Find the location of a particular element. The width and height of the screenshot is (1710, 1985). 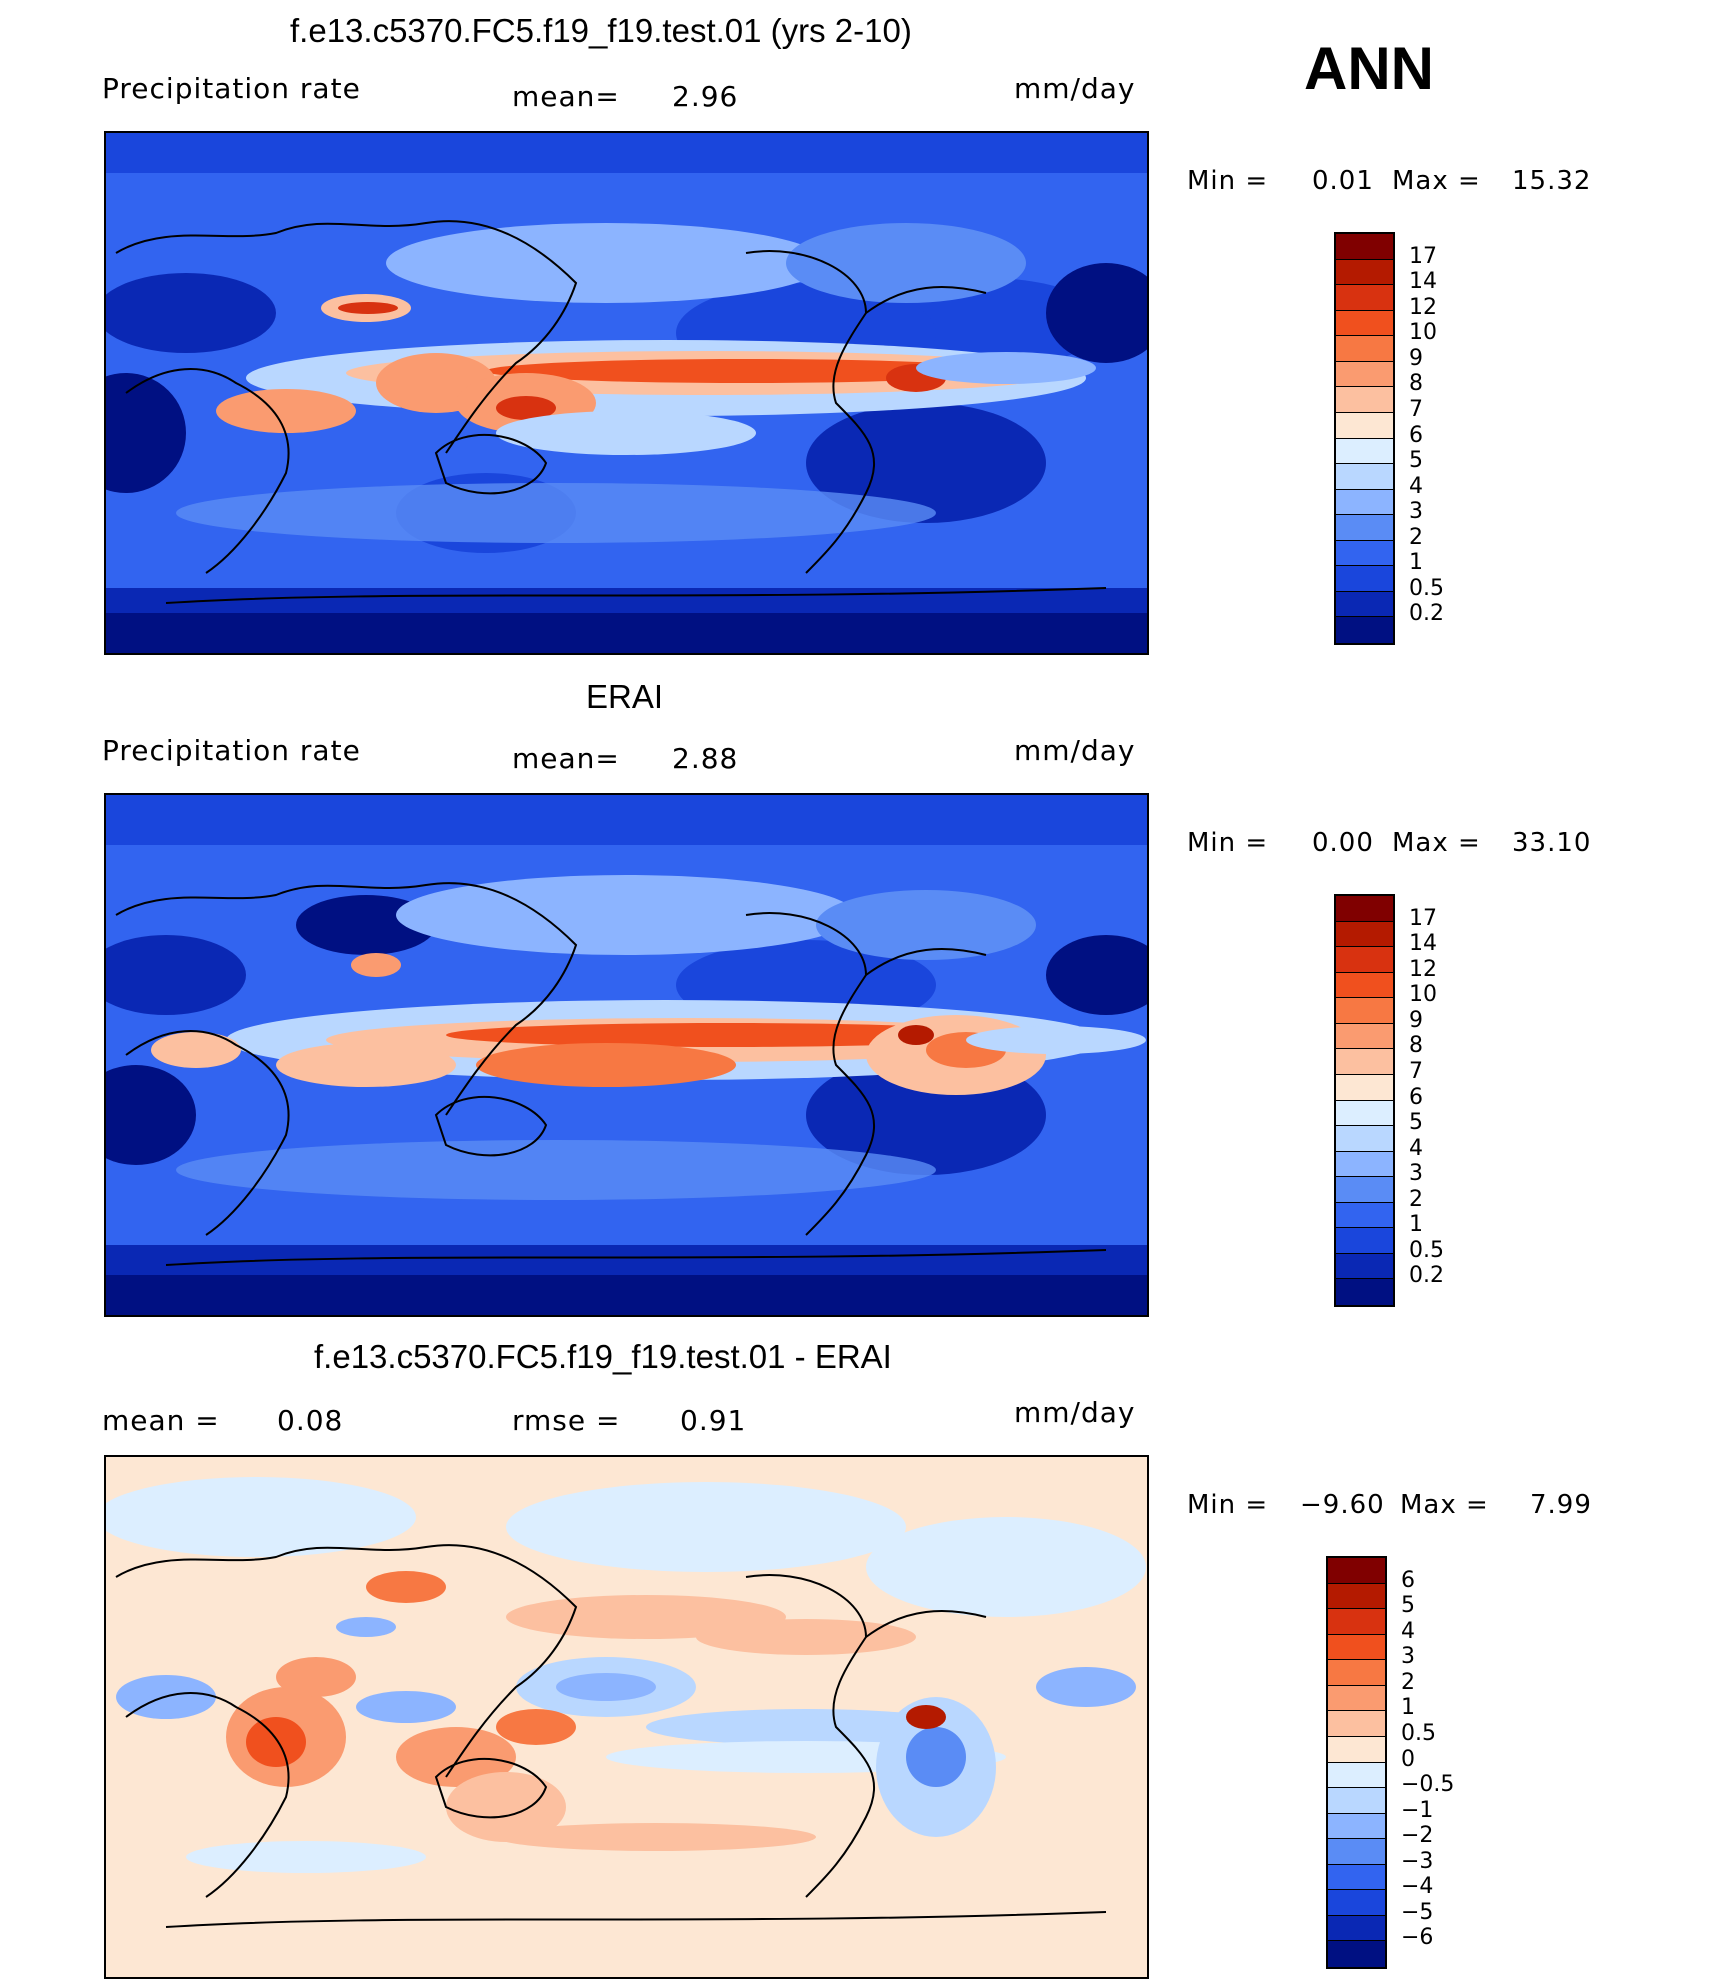

panel-1-min-label: Min = is located at coordinates (1228, 181).